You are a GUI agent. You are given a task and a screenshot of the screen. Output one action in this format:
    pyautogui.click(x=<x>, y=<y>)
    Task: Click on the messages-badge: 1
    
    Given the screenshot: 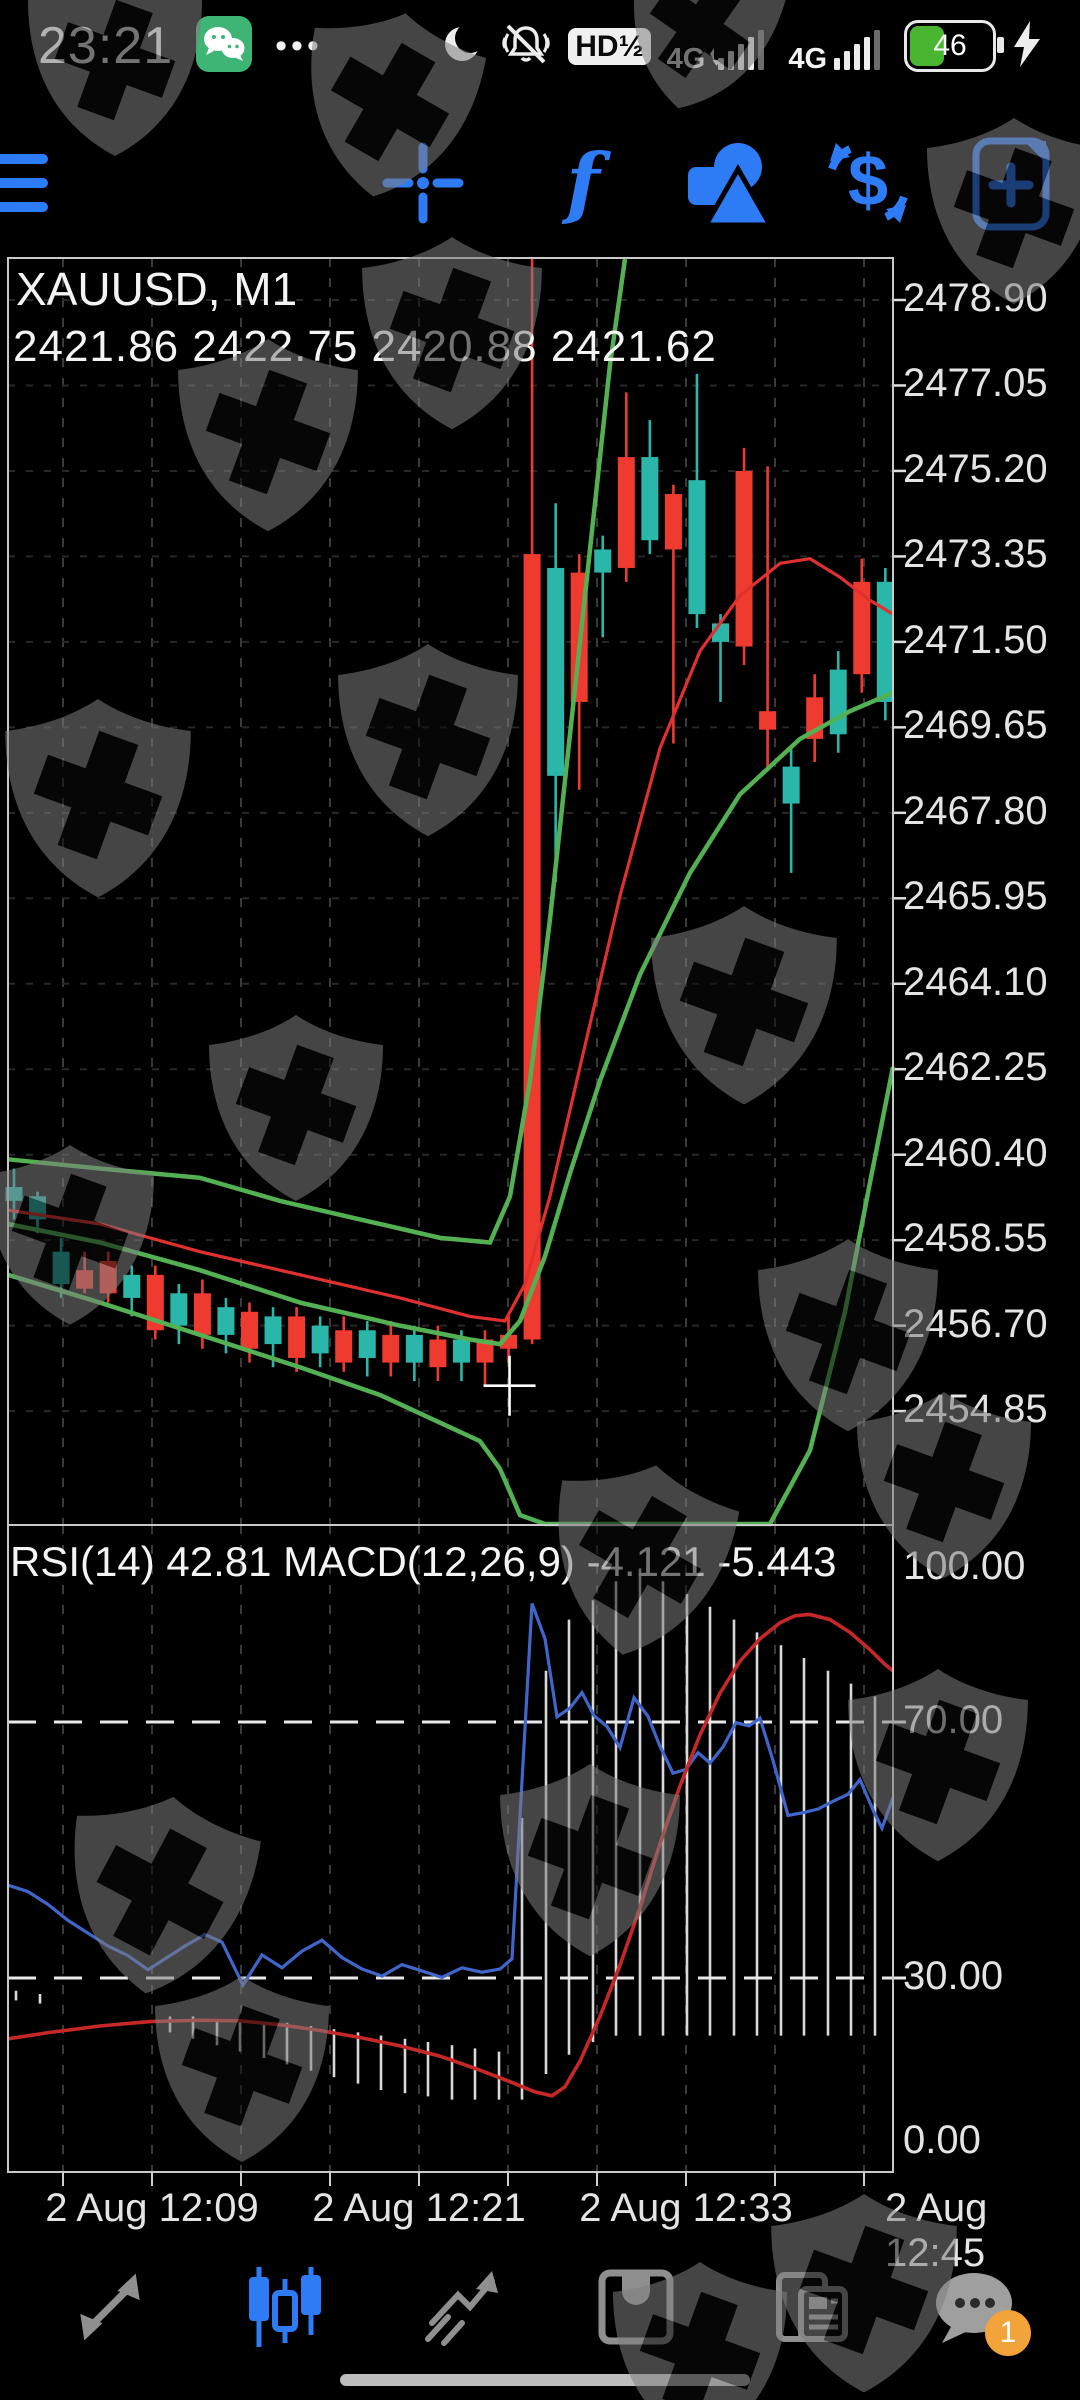 What is the action you would take?
    pyautogui.click(x=1008, y=2333)
    